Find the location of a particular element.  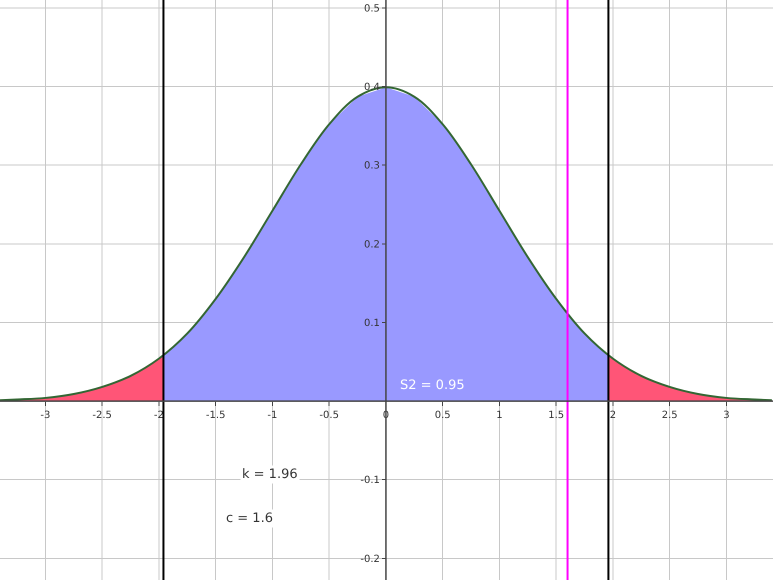

y-tick-label: 0.5 is located at coordinates (372, 8).